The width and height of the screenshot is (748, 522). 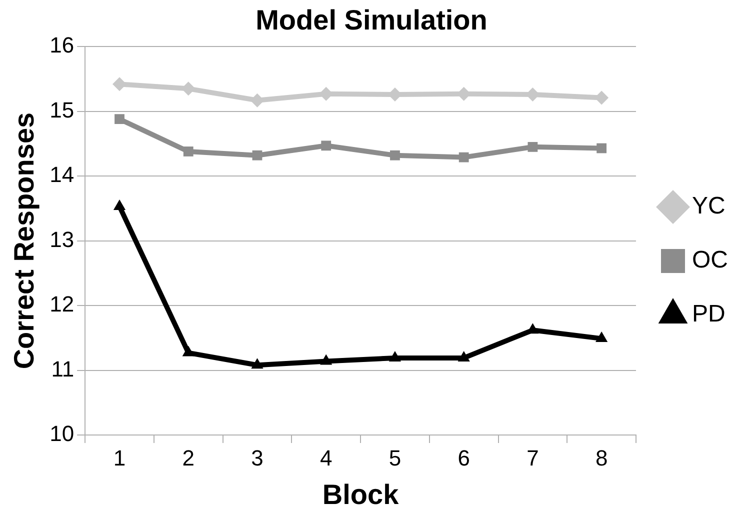 I want to click on x-tick-label: 2, so click(x=188, y=457).